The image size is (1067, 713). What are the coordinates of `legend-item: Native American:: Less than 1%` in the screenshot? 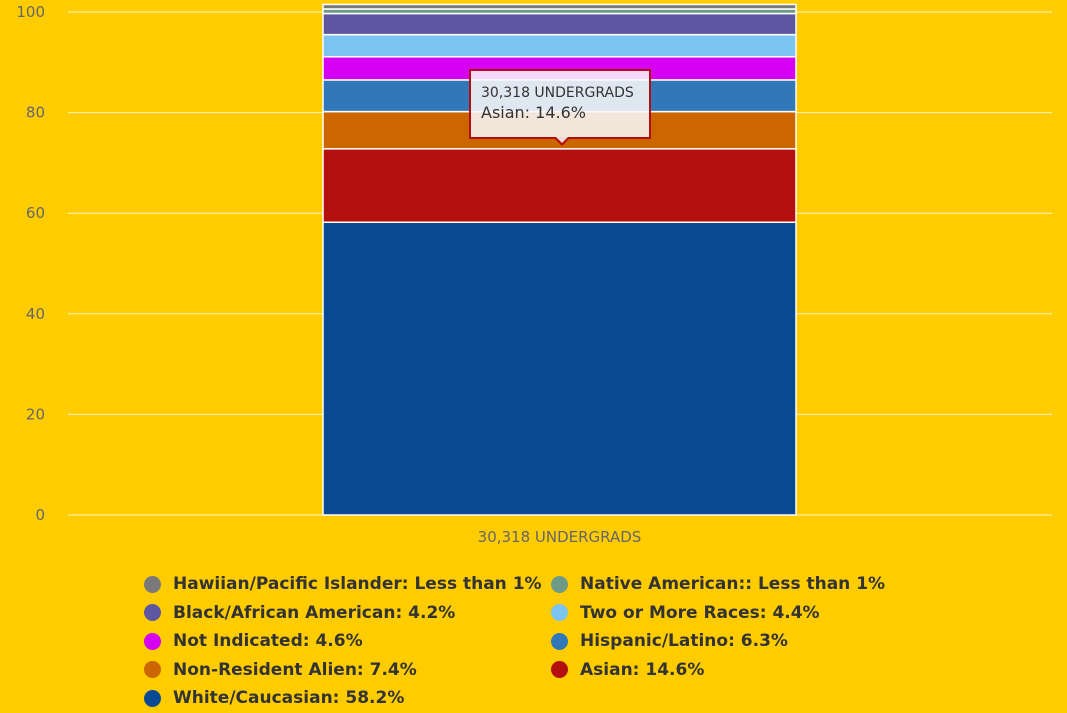 It's located at (718, 584).